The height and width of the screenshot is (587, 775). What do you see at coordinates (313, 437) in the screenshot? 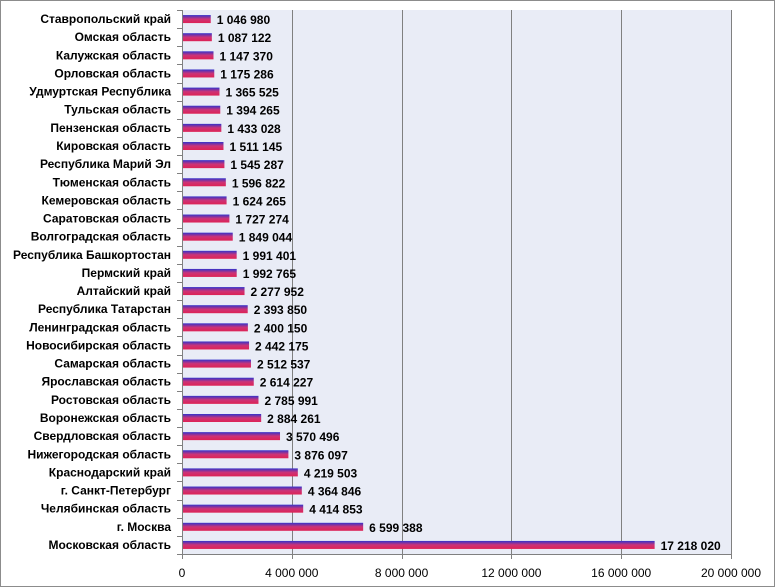
I see `data-label: 3 570 496` at bounding box center [313, 437].